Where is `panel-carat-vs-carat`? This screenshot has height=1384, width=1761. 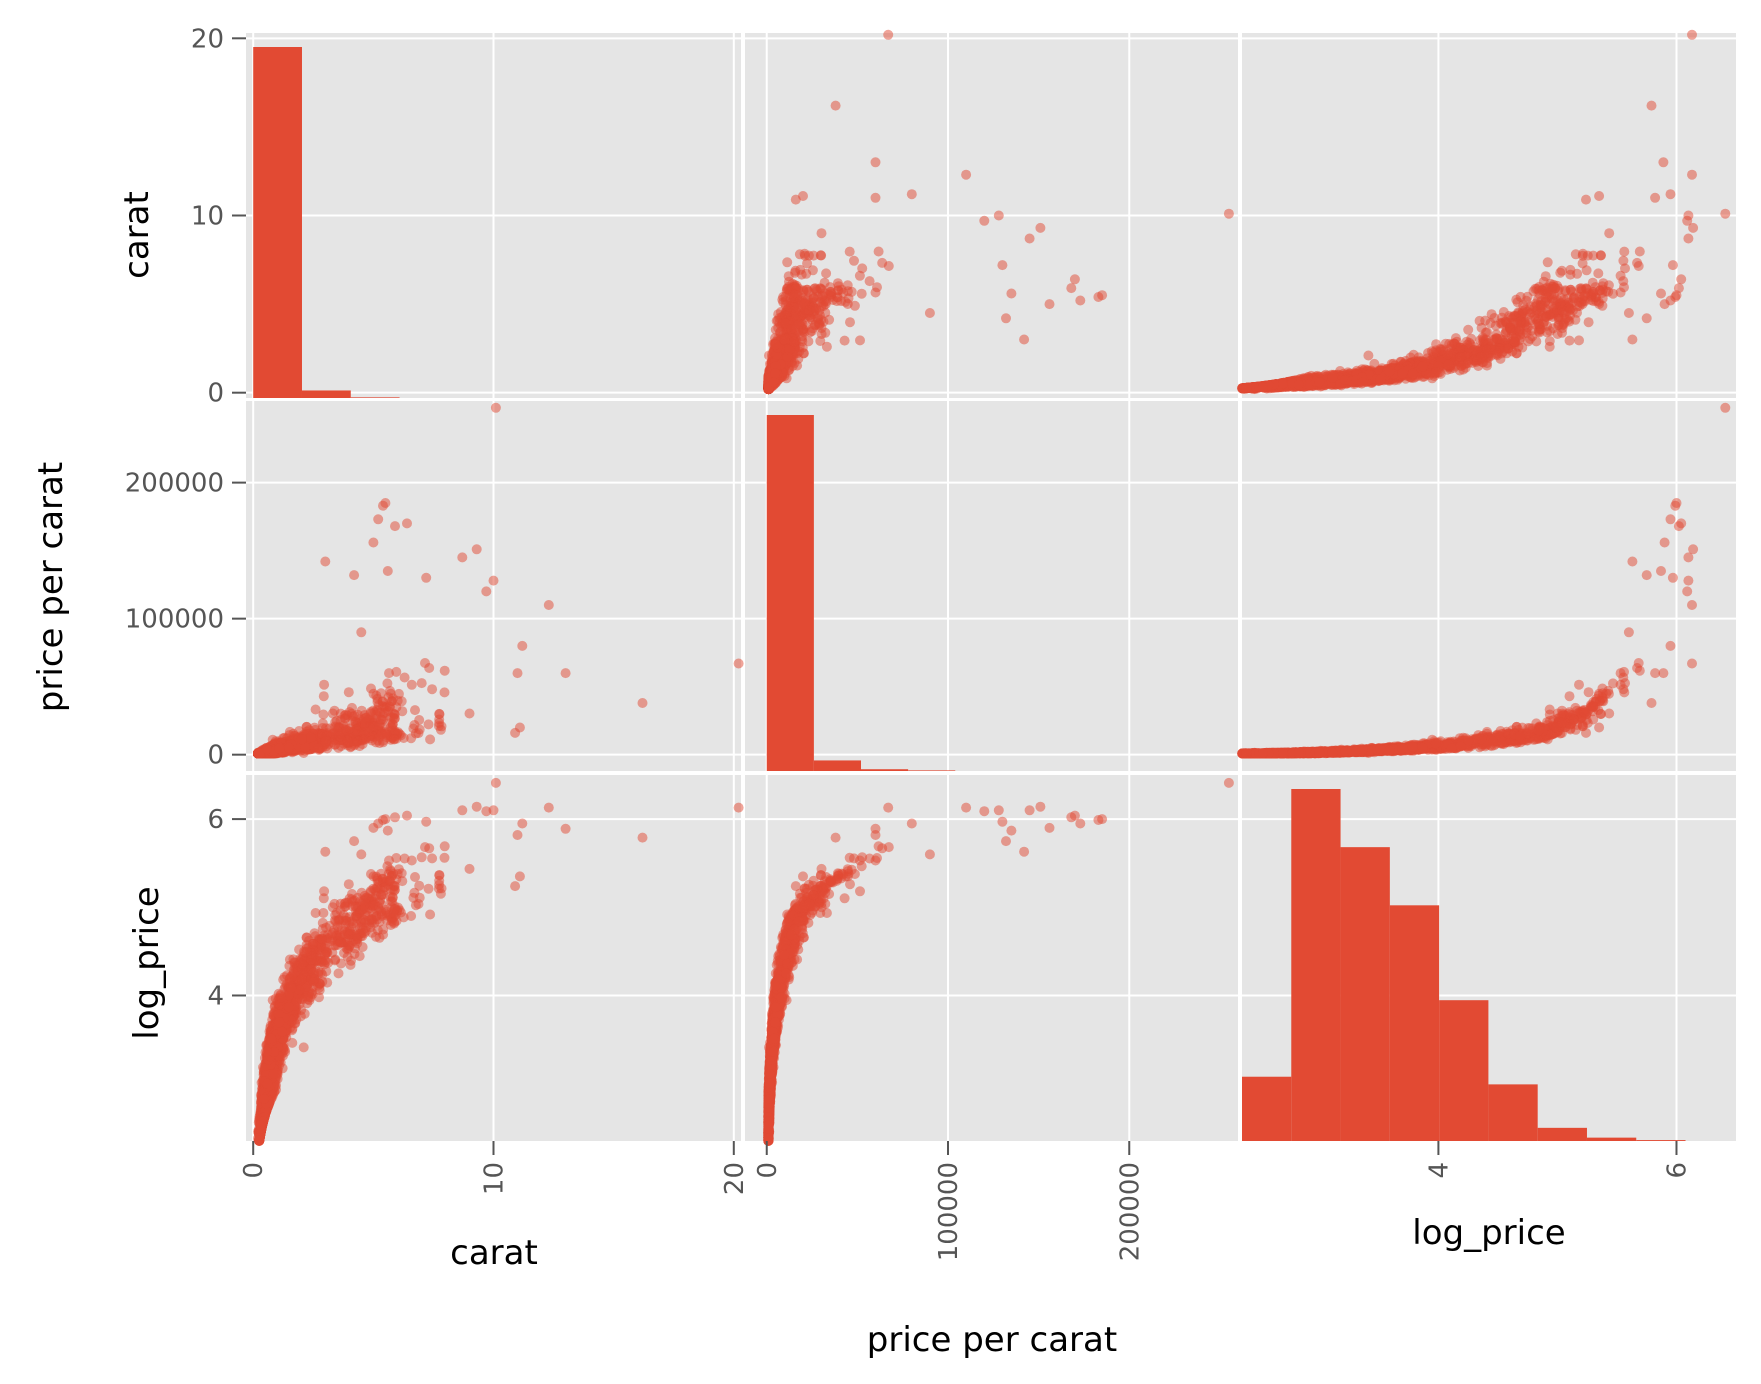 panel-carat-vs-carat is located at coordinates (493, 215).